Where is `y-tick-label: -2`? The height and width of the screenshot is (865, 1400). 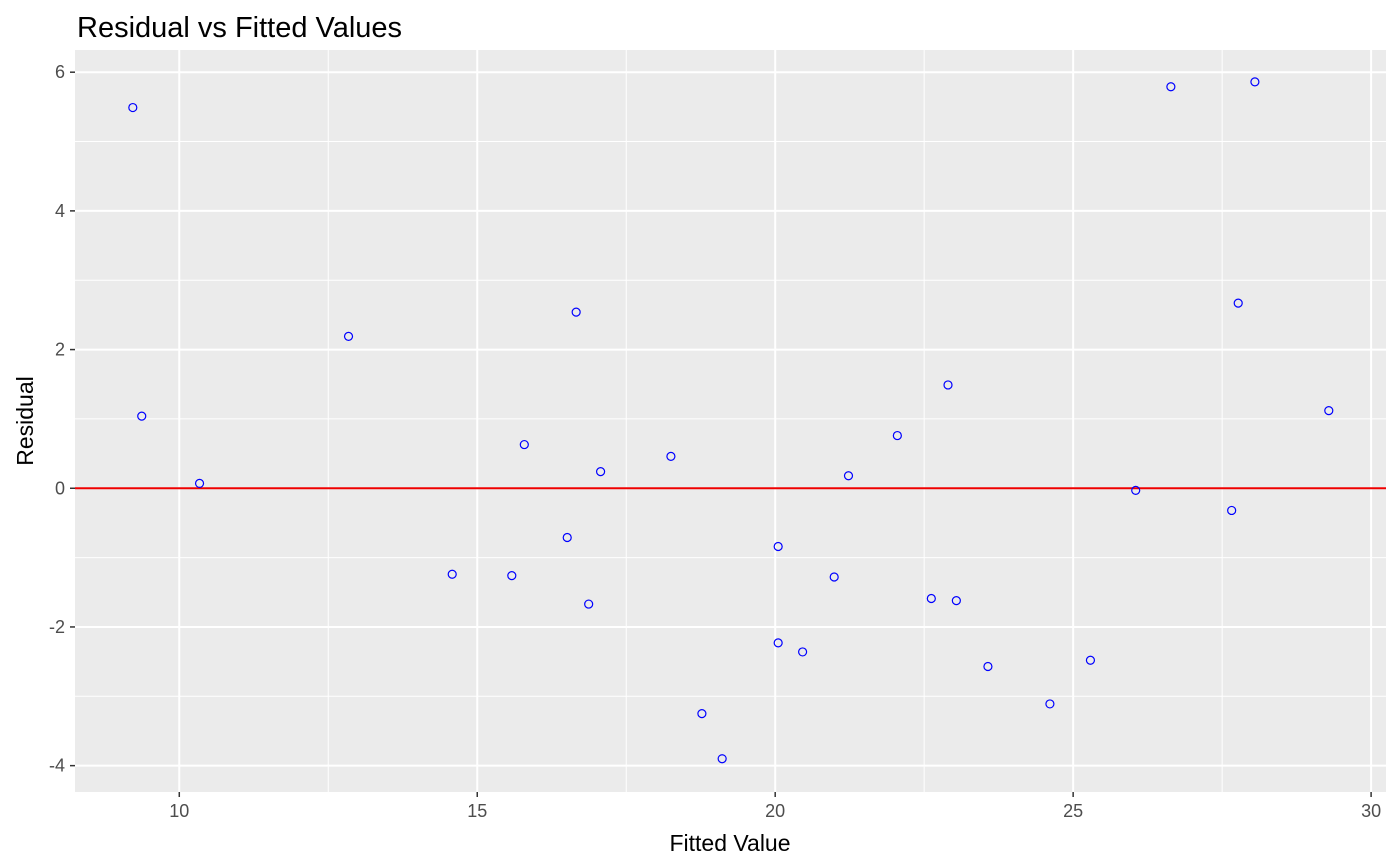
y-tick-label: -2 is located at coordinates (57, 627).